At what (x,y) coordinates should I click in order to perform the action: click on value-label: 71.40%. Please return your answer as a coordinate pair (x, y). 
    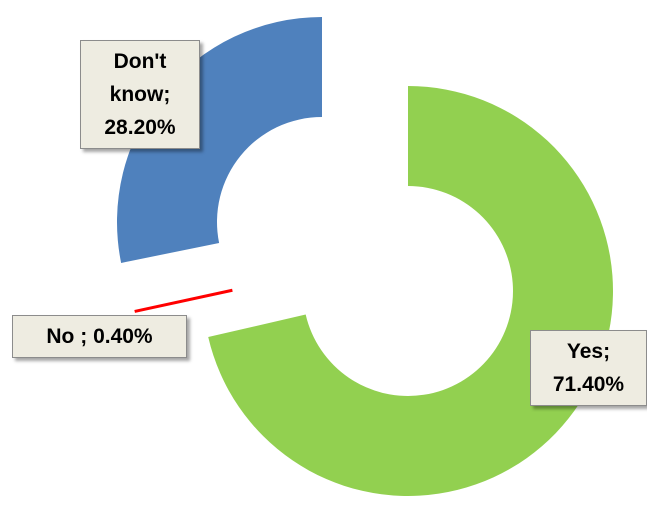
    Looking at the image, I should click on (588, 384).